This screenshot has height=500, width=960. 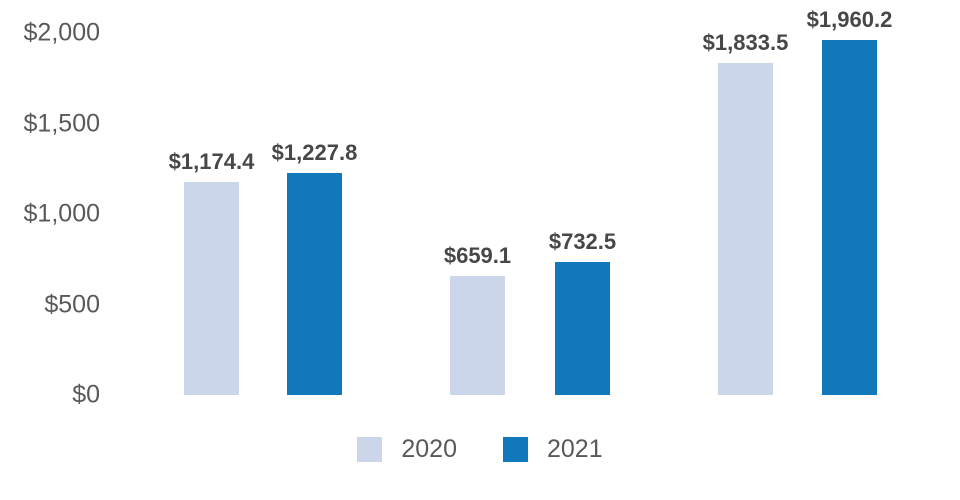 I want to click on y-axis-tick-label: $1,500, so click(x=61, y=123).